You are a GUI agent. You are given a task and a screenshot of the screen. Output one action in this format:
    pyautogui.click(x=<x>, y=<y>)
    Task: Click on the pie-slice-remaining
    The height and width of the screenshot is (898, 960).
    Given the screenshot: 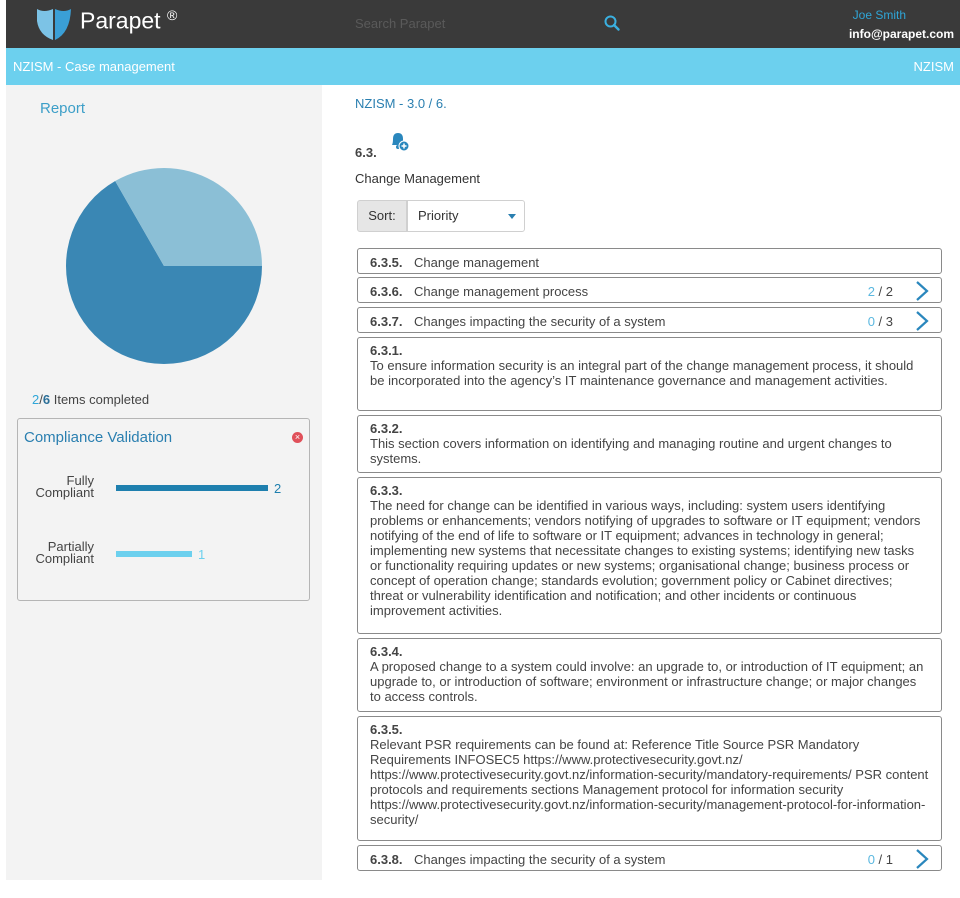 What is the action you would take?
    pyautogui.click(x=164, y=272)
    